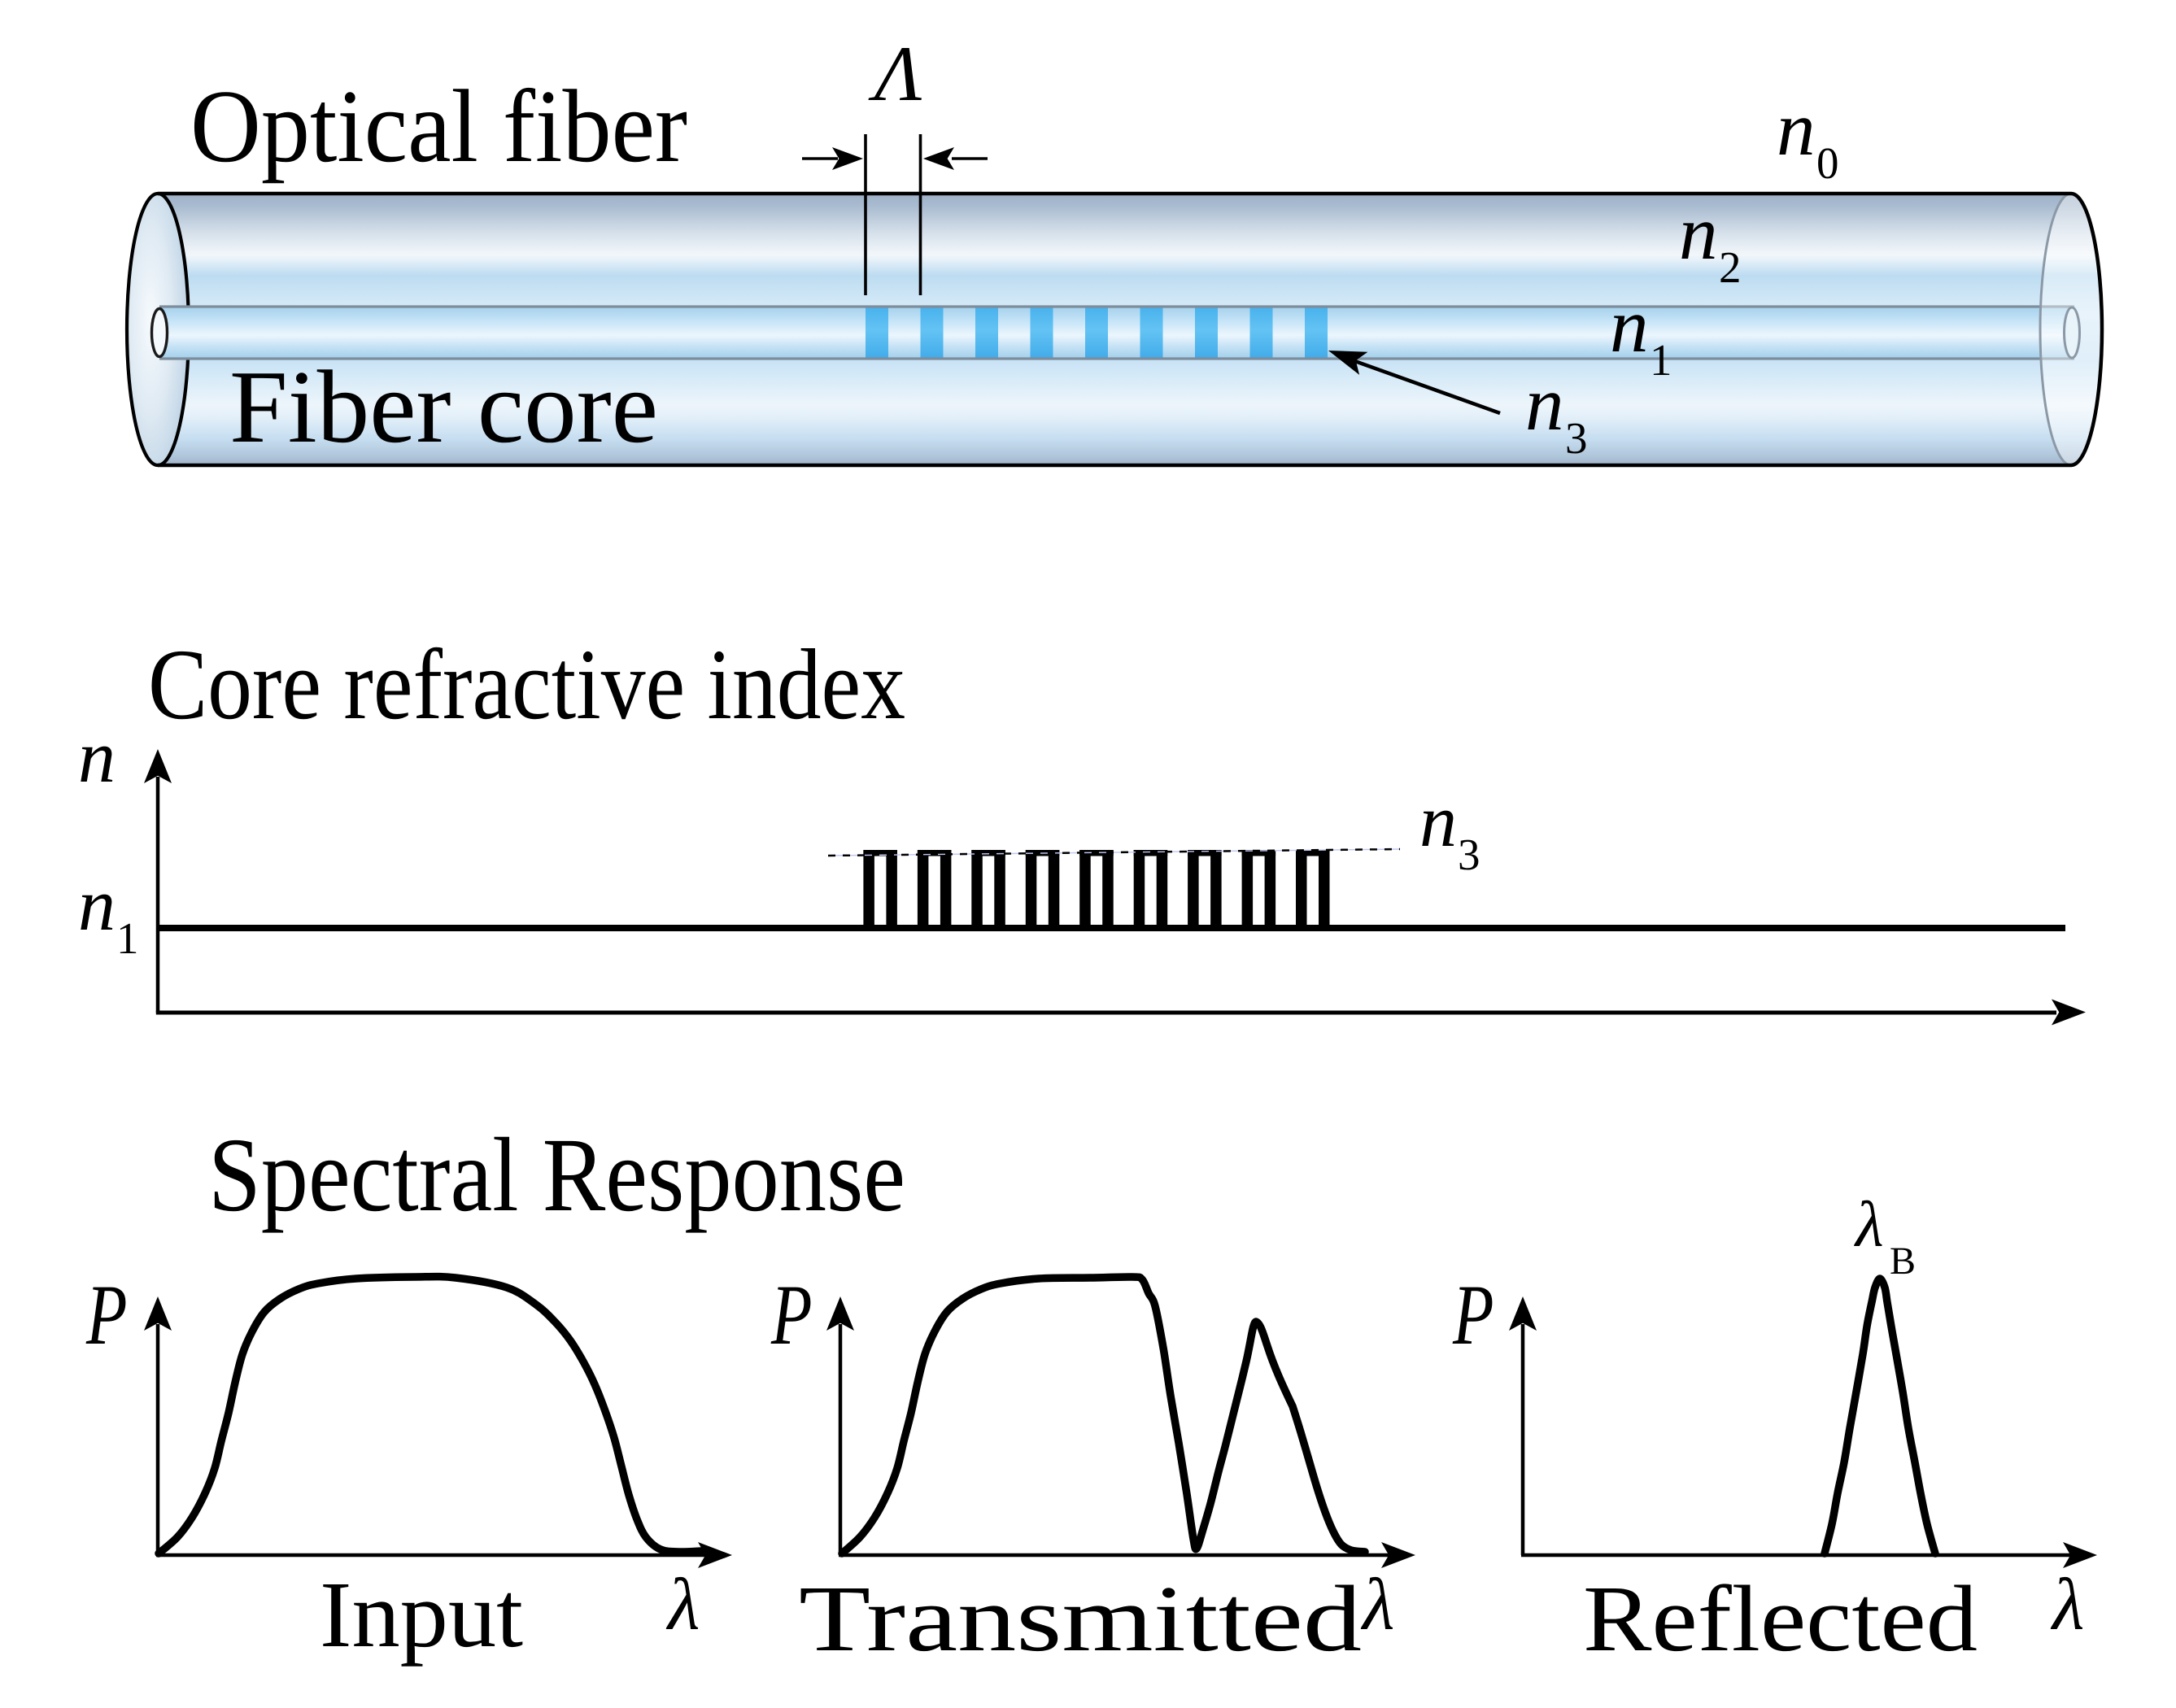  What do you see at coordinates (526, 684) in the screenshot?
I see `svg-text: Core refractive index` at bounding box center [526, 684].